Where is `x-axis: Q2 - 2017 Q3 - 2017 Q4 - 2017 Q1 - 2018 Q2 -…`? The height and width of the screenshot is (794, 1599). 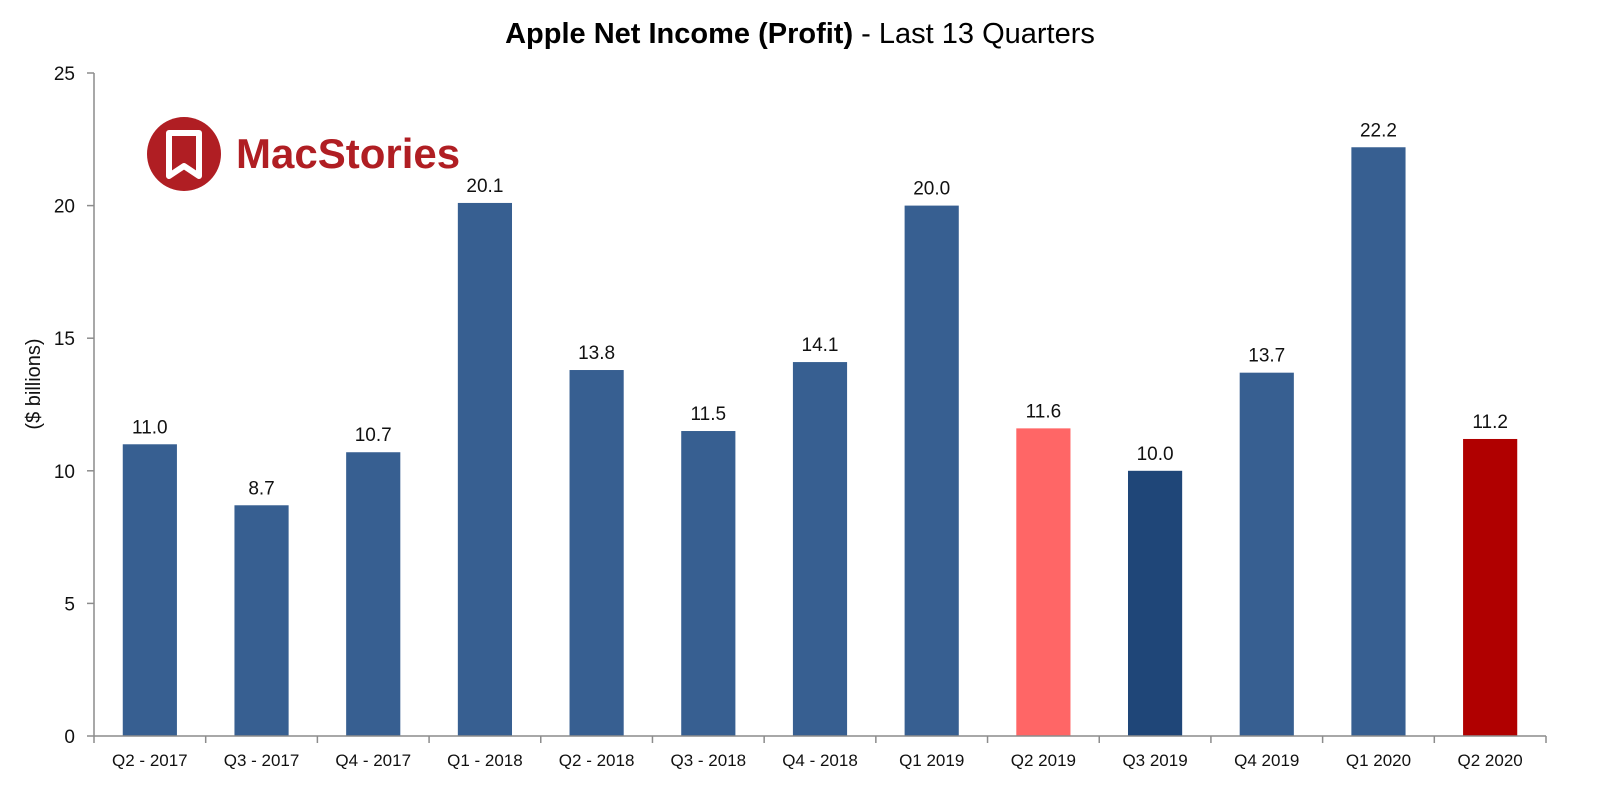 x-axis: Q2 - 2017 Q3 - 2017 Q4 - 2017 Q1 - 2018 Q2 -… is located at coordinates (820, 752).